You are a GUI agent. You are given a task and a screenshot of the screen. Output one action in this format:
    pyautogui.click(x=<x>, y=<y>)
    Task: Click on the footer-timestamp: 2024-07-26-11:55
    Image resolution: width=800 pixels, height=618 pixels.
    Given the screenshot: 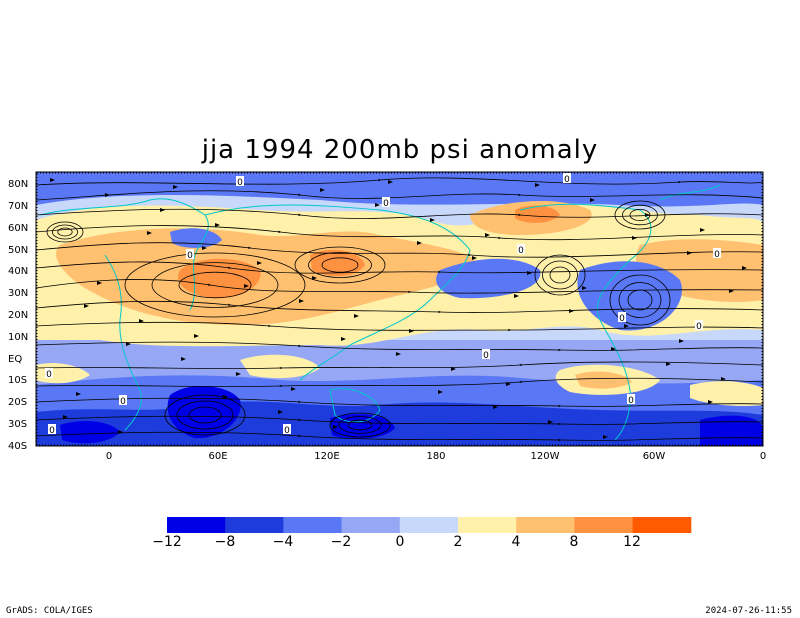 What is the action you would take?
    pyautogui.click(x=748, y=611)
    